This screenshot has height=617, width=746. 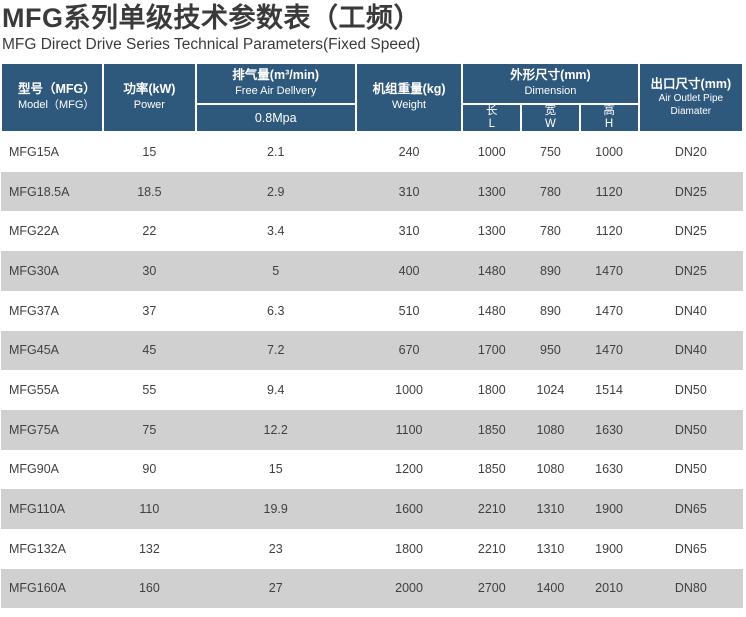 What do you see at coordinates (34, 231) in the screenshot?
I see `model-cell: MFG22A` at bounding box center [34, 231].